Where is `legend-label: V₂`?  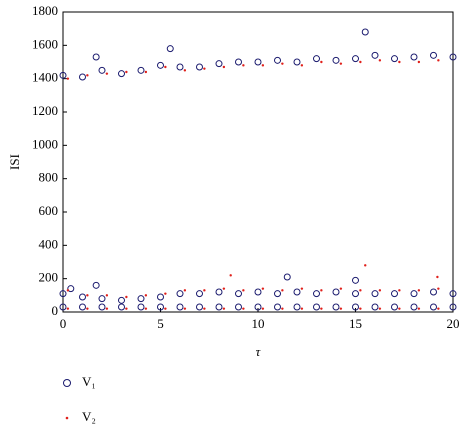 legend-label: V₂ is located at coordinates (89, 416).